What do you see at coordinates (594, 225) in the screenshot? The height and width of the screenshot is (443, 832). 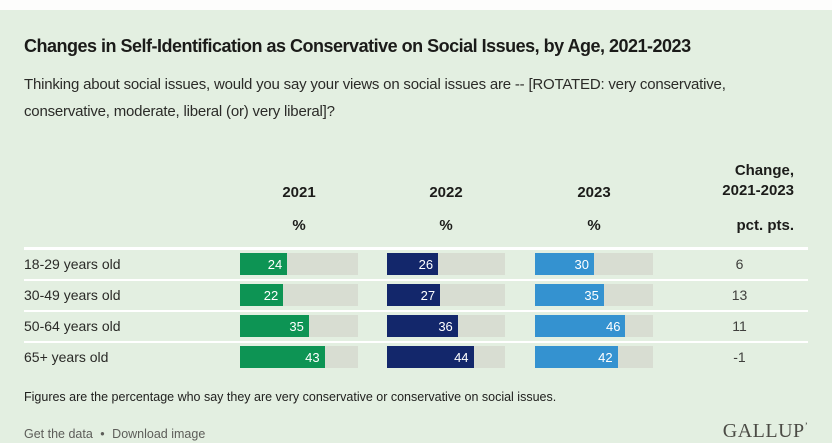 I see `unit-2023: %` at bounding box center [594, 225].